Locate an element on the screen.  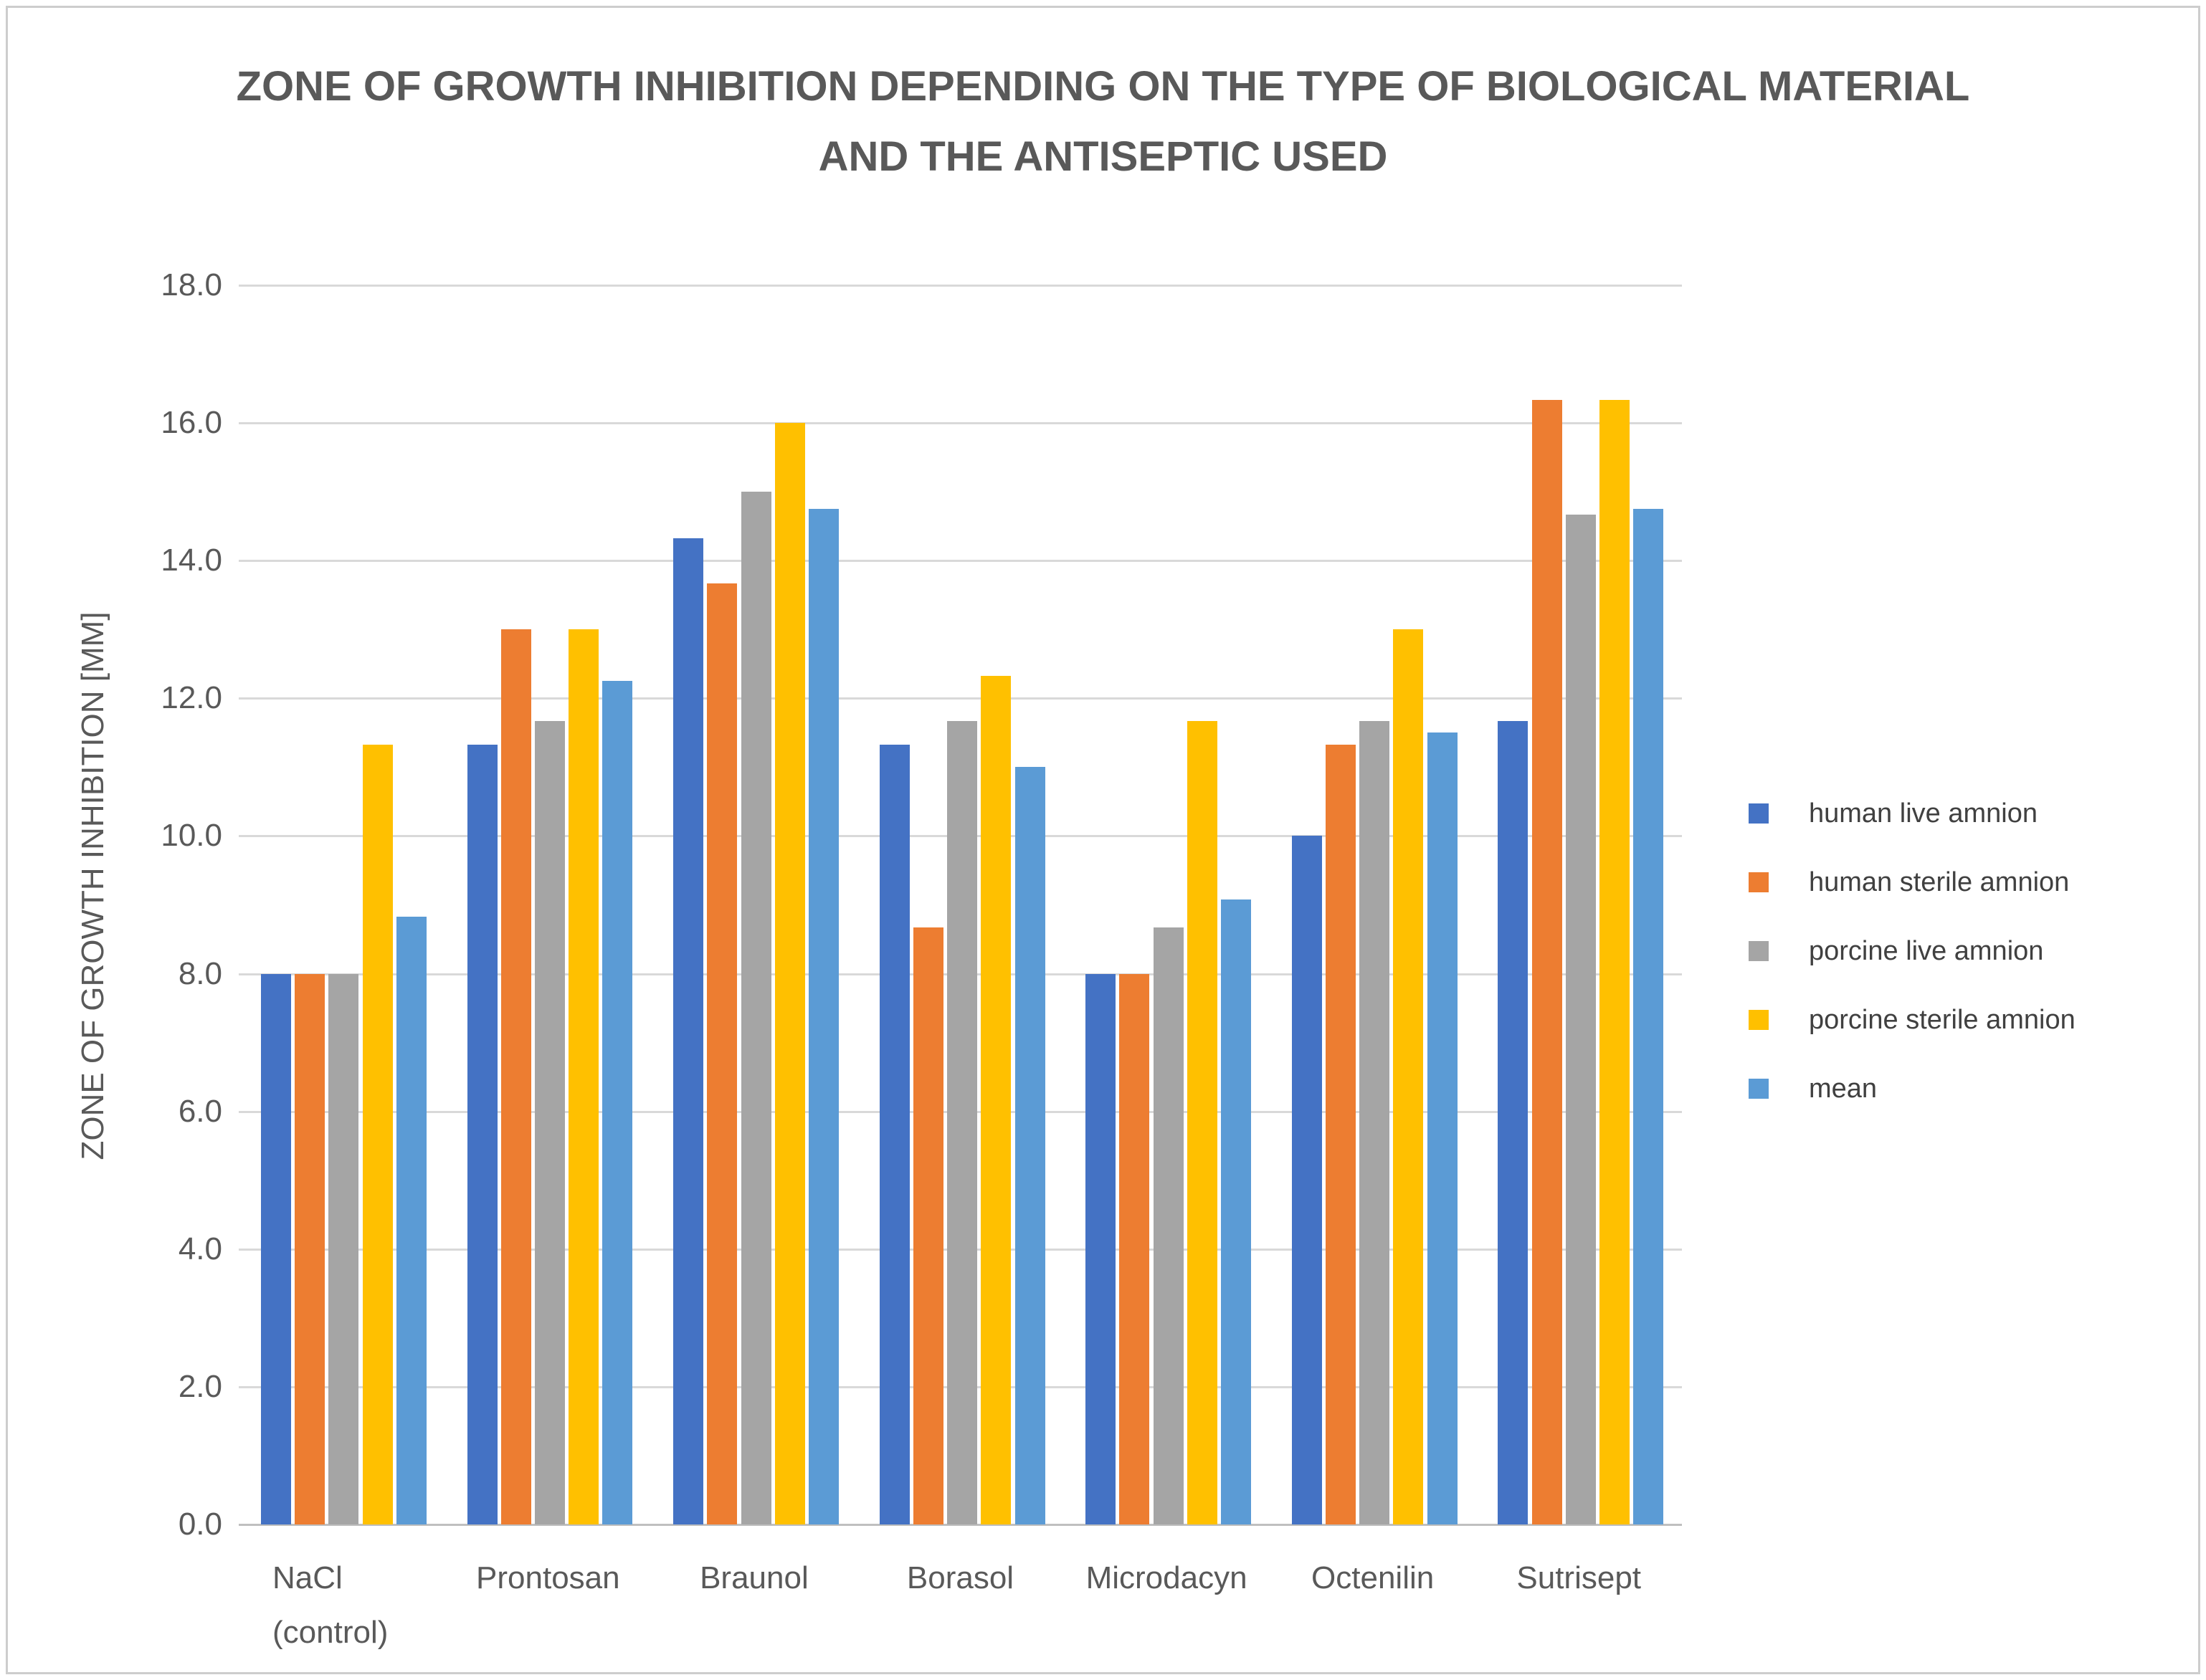
y-tick-label: 4.0 is located at coordinates (200, 1248).